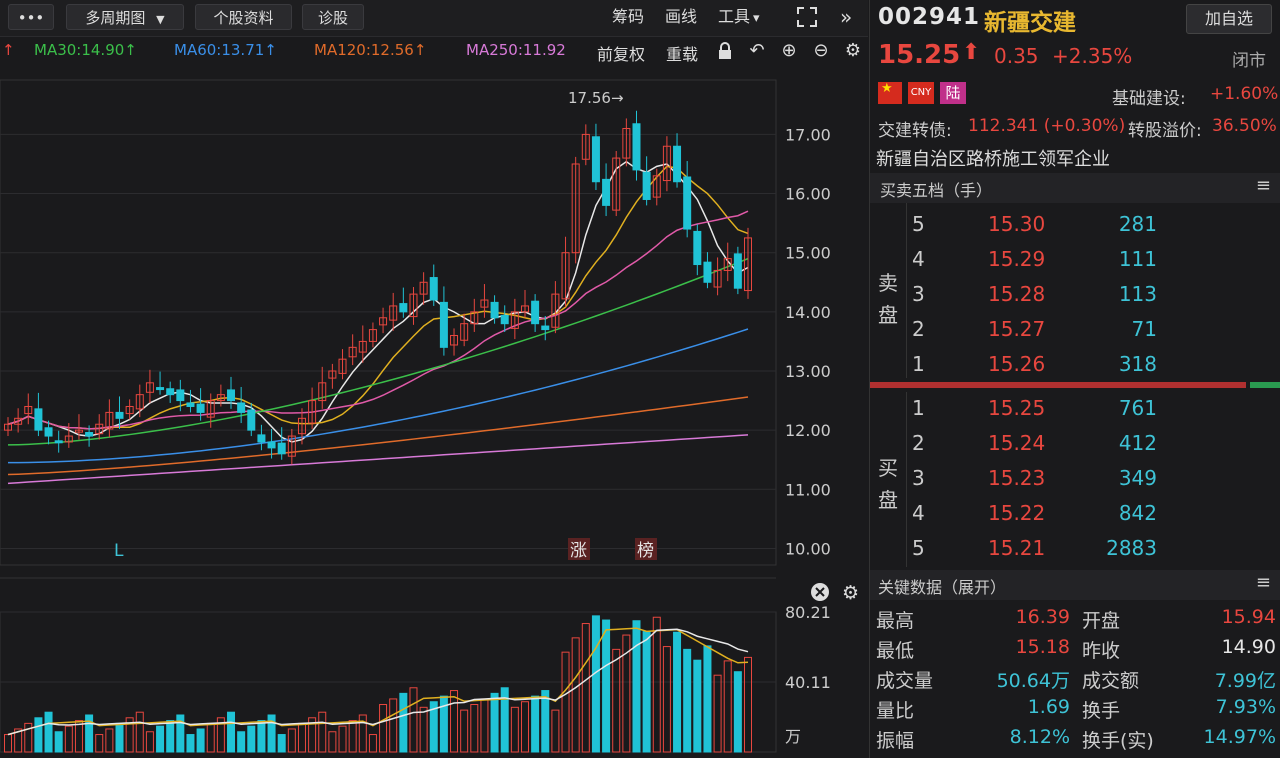 This screenshot has width=1280, height=758. I want to click on tools-dropdown: 工具 ▾, so click(739, 17).